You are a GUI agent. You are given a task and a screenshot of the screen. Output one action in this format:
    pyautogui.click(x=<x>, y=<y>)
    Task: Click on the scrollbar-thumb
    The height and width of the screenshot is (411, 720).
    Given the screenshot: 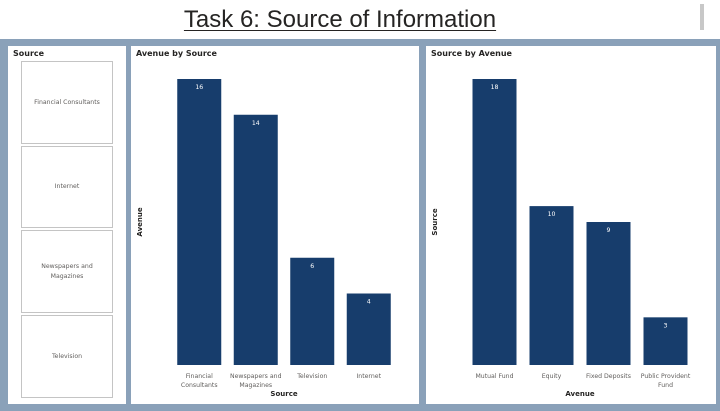 What is the action you would take?
    pyautogui.click(x=702, y=17)
    